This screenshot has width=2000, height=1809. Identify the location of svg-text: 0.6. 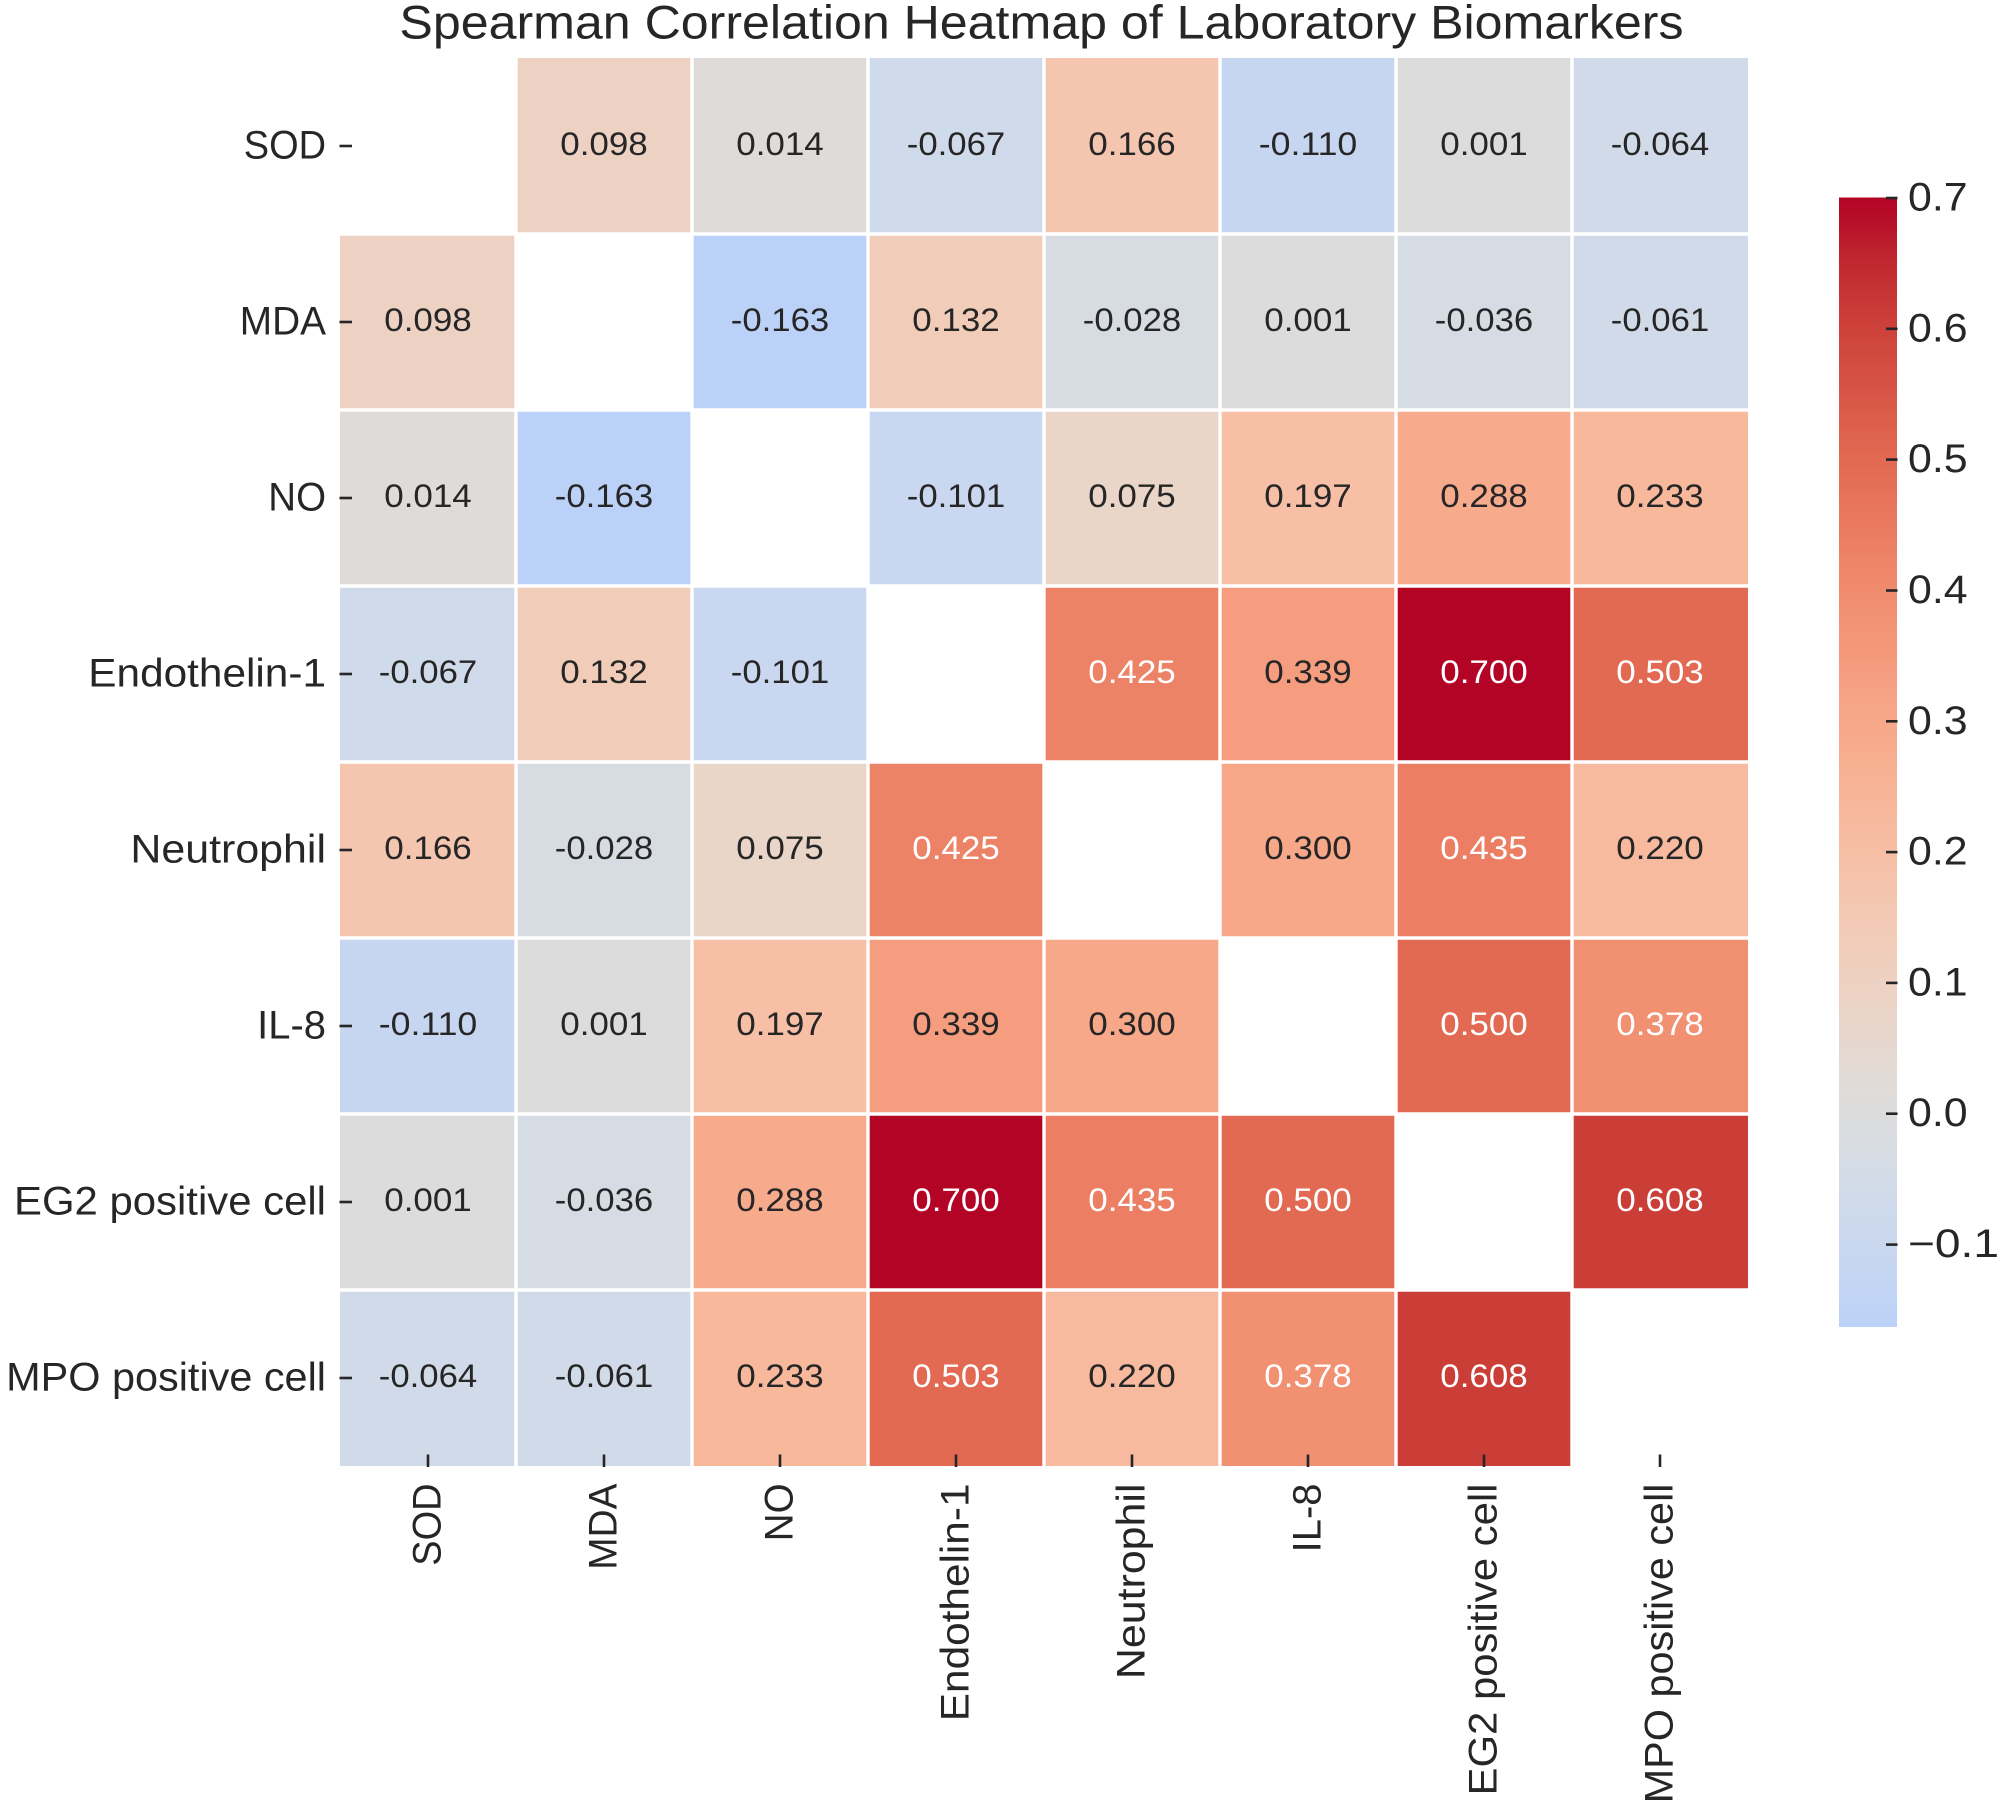
(1938, 328).